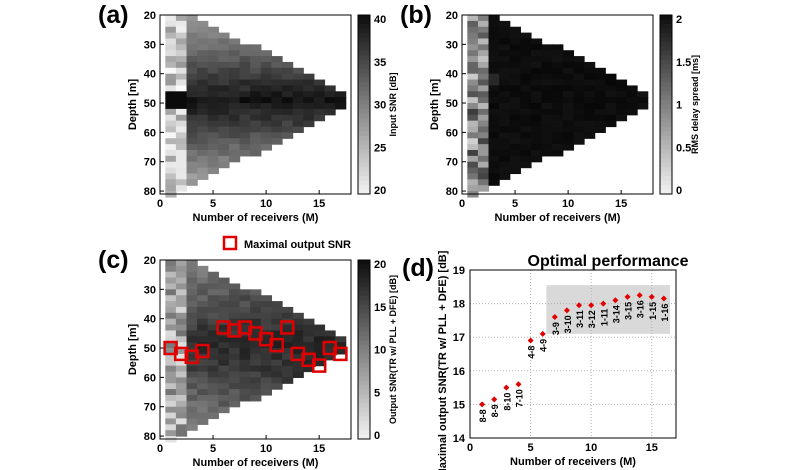 The image size is (800, 470). I want to click on data-label: 8-9, so click(495, 410).